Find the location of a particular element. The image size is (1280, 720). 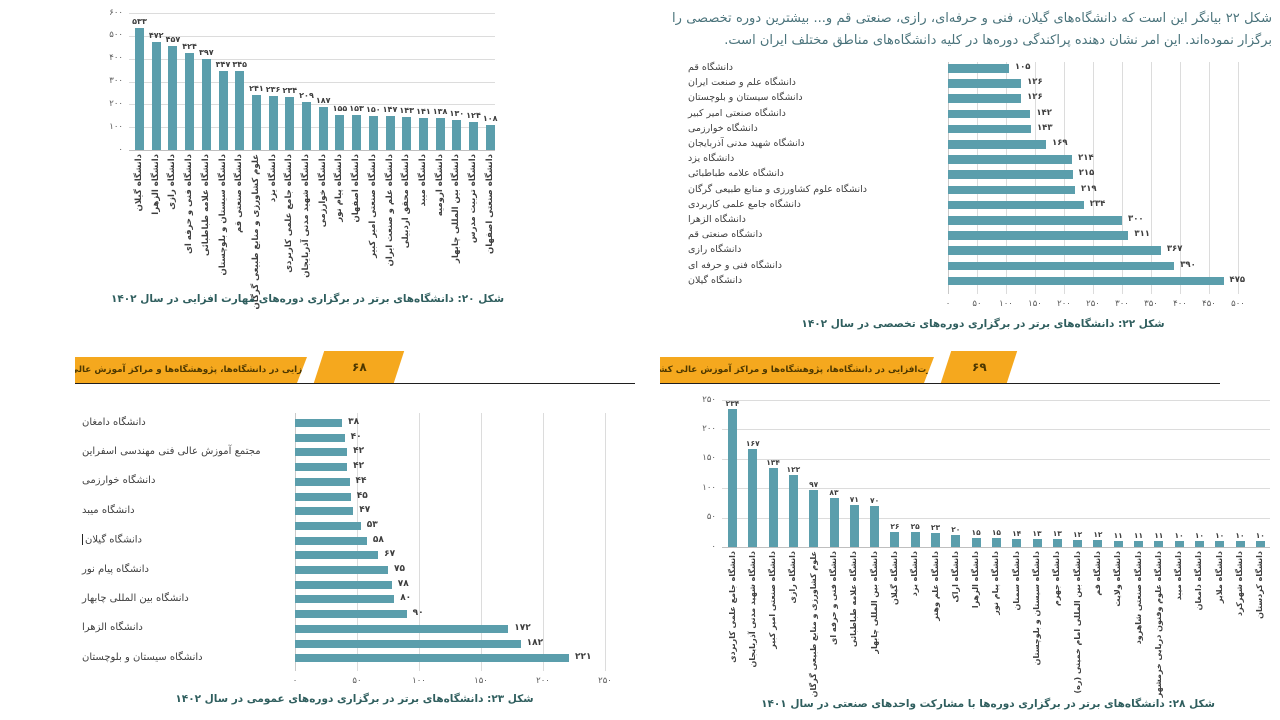

bar-value-label: ۴۷۵ is located at coordinates (1237, 279).